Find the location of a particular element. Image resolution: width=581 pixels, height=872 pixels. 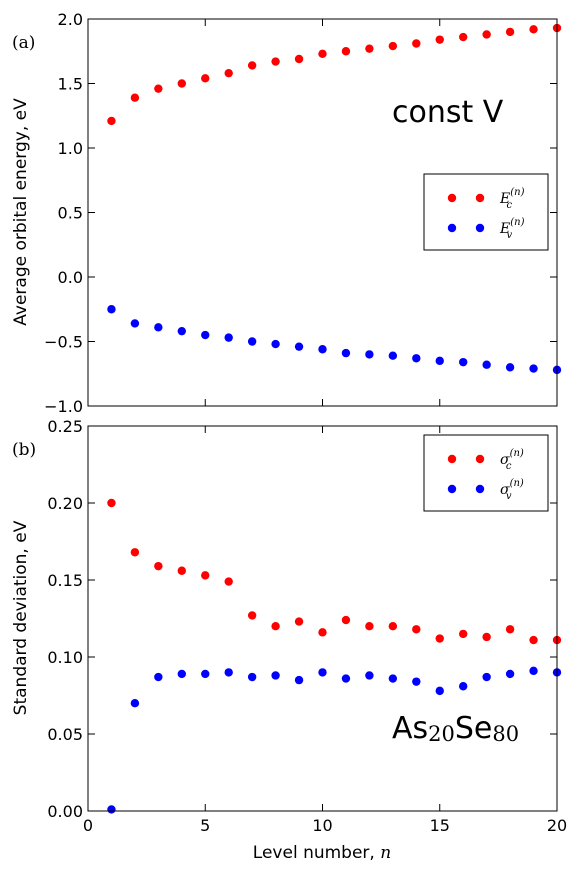

xlabel-var: n is located at coordinates (385, 853).